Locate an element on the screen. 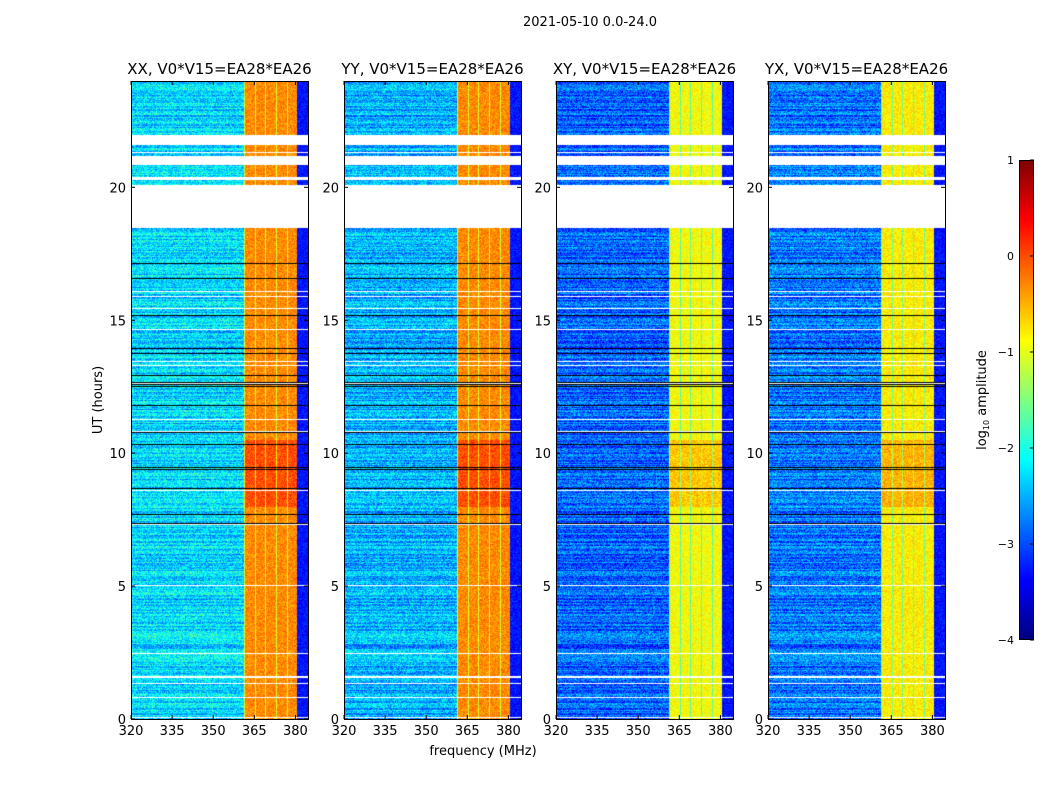  panel-title: YX, V0*V15=EA28*EA26 is located at coordinates (856, 69).